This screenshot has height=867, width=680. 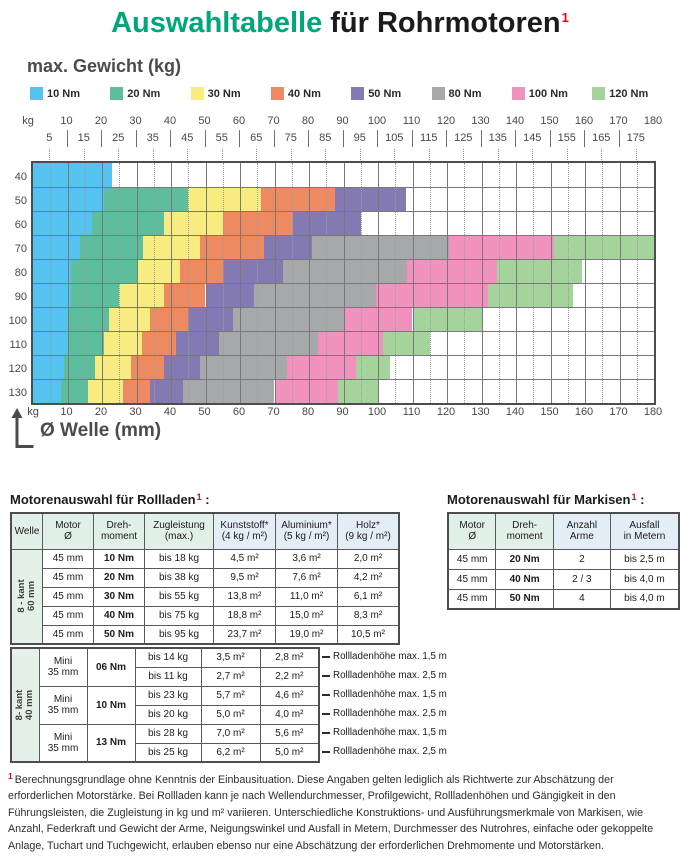 I want to click on chart-segment-130kg-30Nm, so click(x=105, y=391).